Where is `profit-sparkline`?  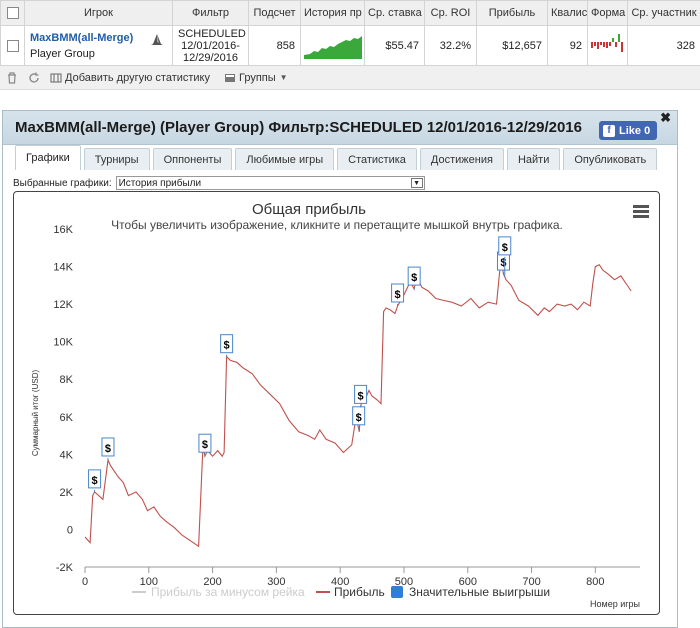 profit-sparkline is located at coordinates (333, 47).